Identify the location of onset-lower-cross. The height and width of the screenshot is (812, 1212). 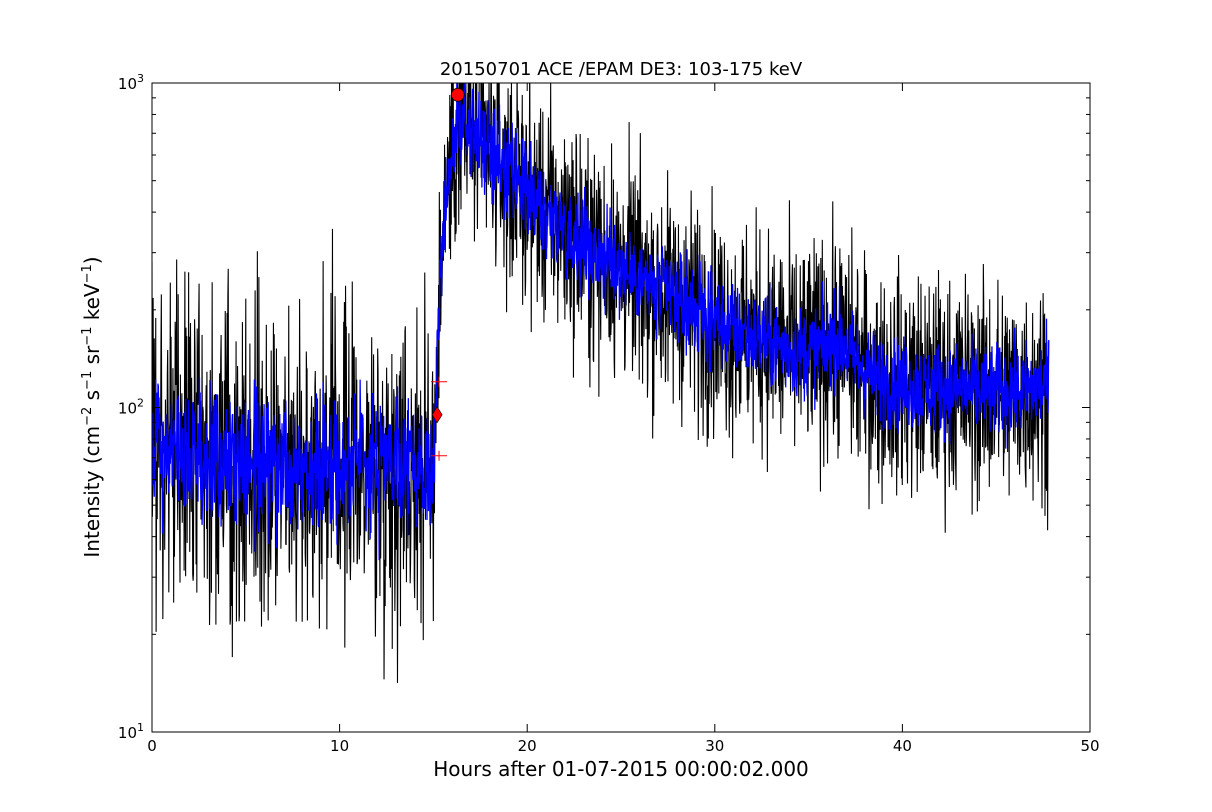
(439, 455).